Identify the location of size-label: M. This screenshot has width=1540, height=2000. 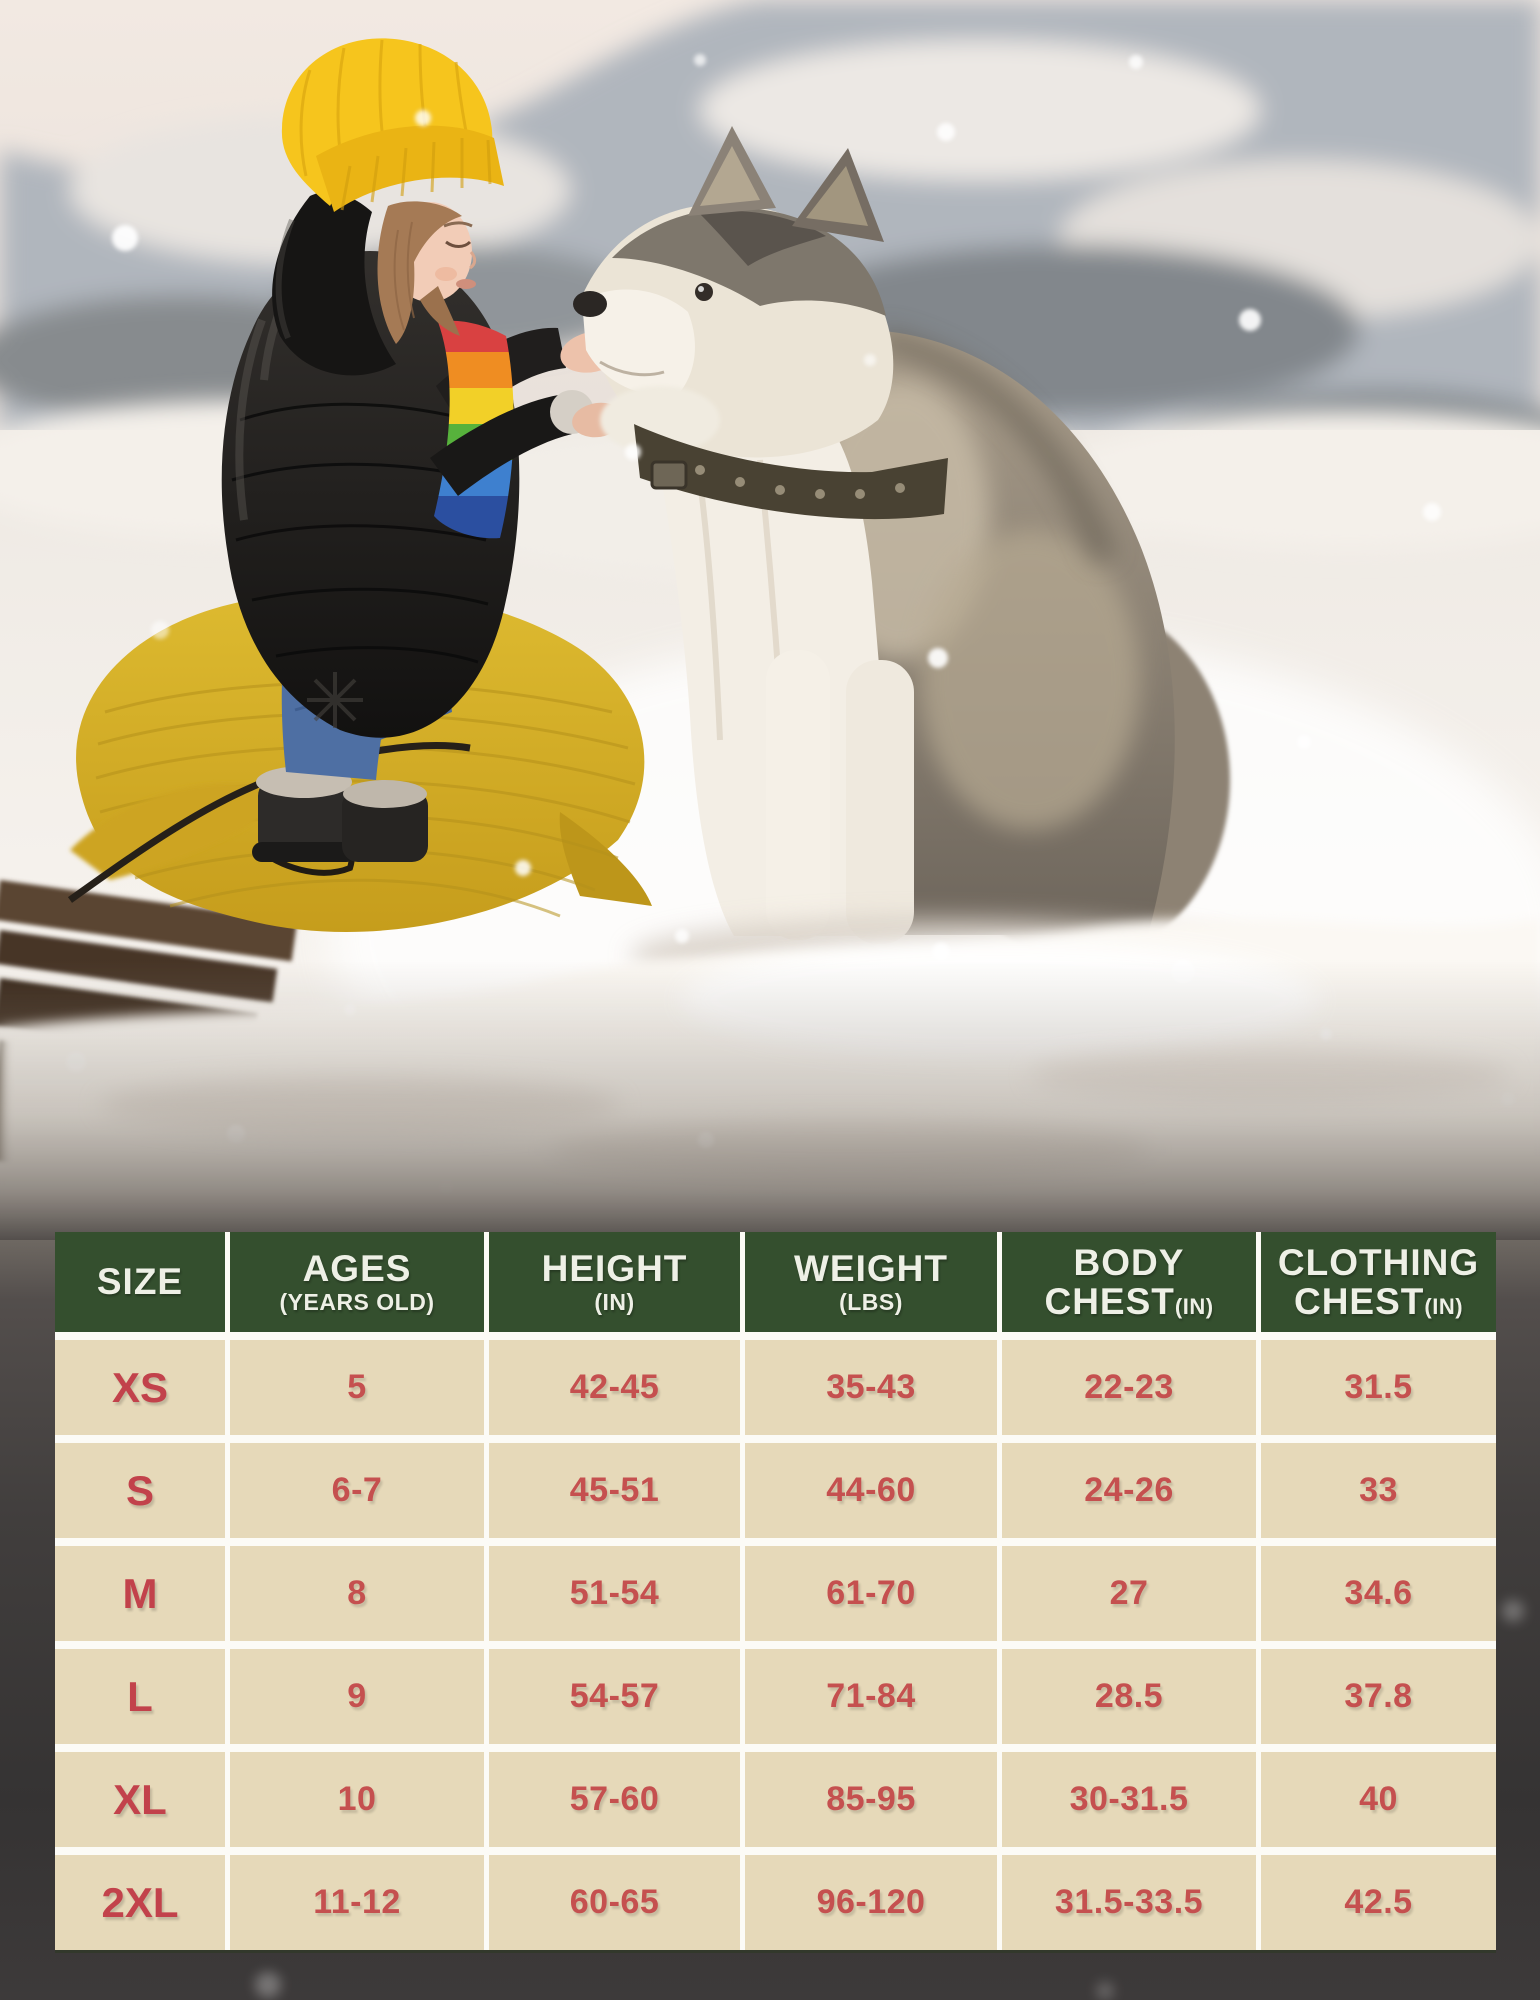
(140, 1593).